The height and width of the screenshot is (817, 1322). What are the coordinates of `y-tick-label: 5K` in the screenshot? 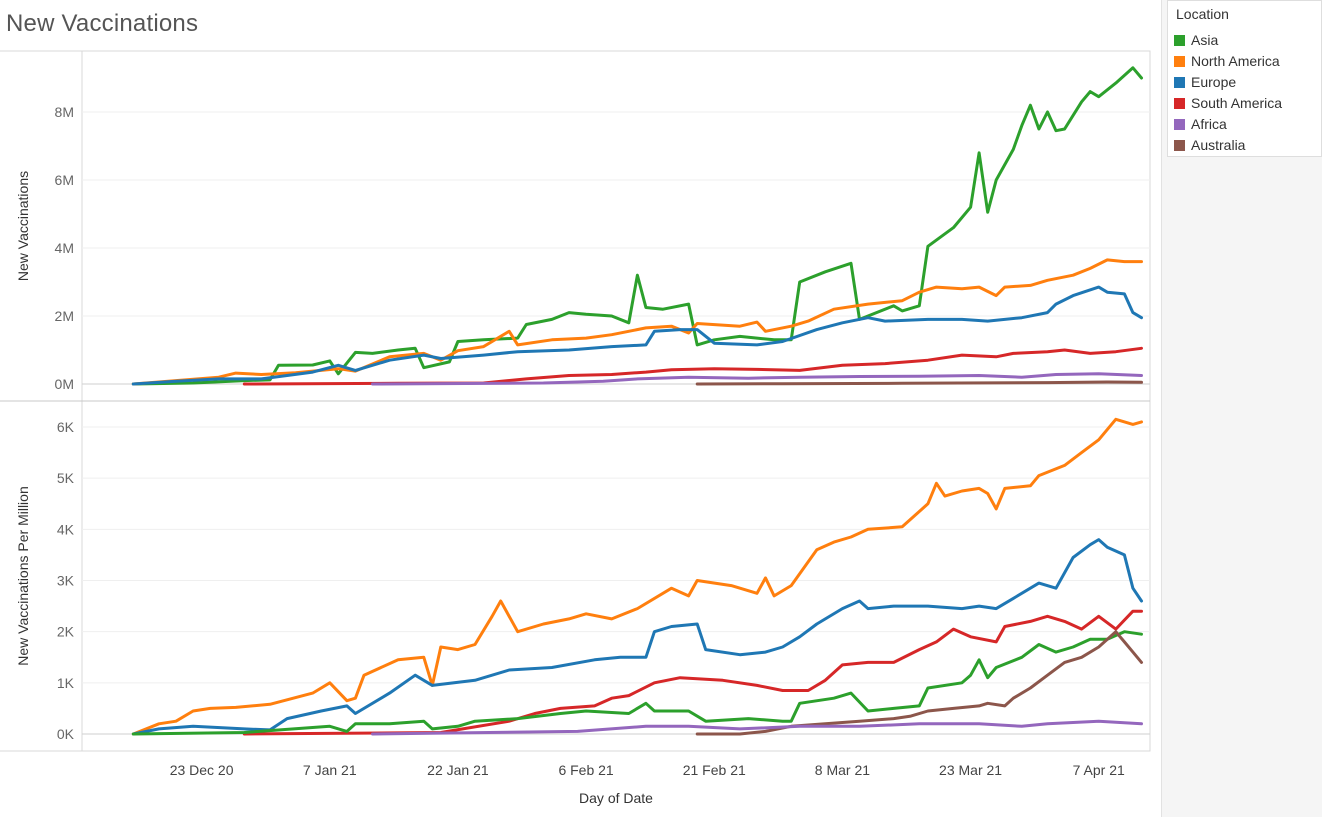 It's located at (66, 478).